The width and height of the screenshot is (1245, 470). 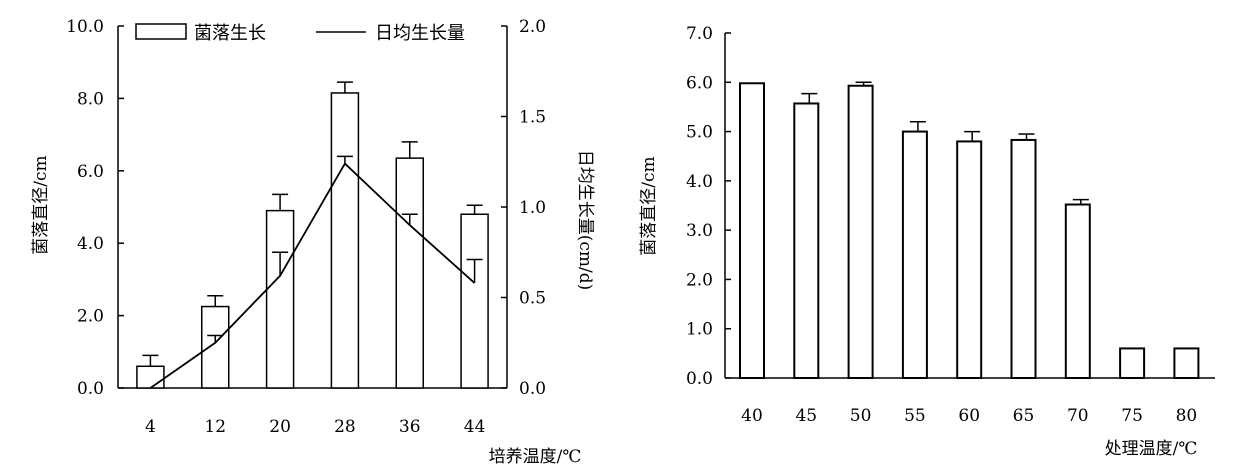 What do you see at coordinates (699, 133) in the screenshot?
I see `y-tick-label: 5.0` at bounding box center [699, 133].